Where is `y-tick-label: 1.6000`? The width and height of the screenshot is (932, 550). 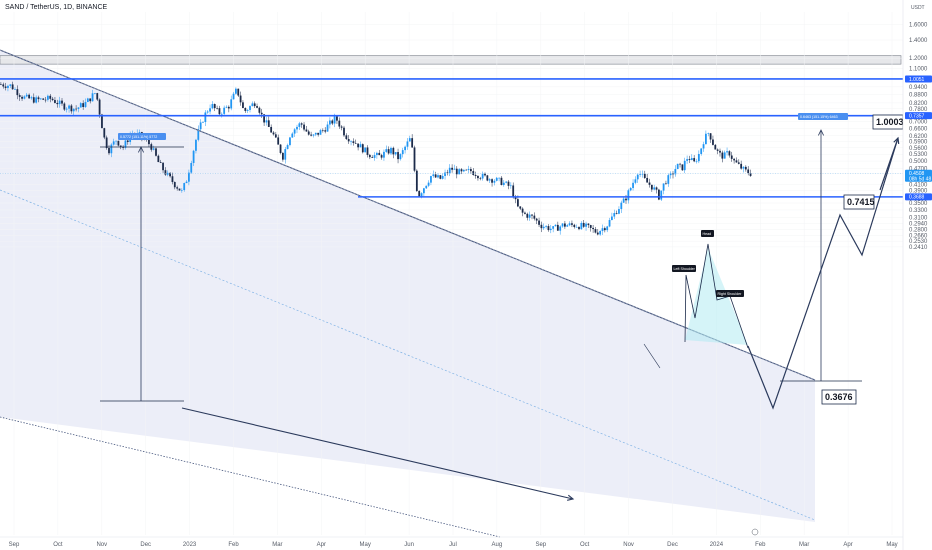
y-tick-label: 1.6000 is located at coordinates (918, 25).